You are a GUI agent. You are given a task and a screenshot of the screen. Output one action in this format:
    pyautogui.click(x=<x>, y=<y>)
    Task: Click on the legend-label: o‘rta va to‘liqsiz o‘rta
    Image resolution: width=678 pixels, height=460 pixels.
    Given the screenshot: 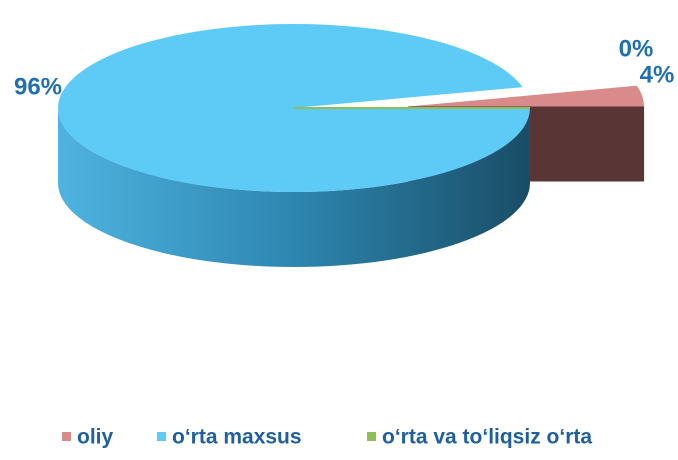 What is the action you would take?
    pyautogui.click(x=487, y=437)
    